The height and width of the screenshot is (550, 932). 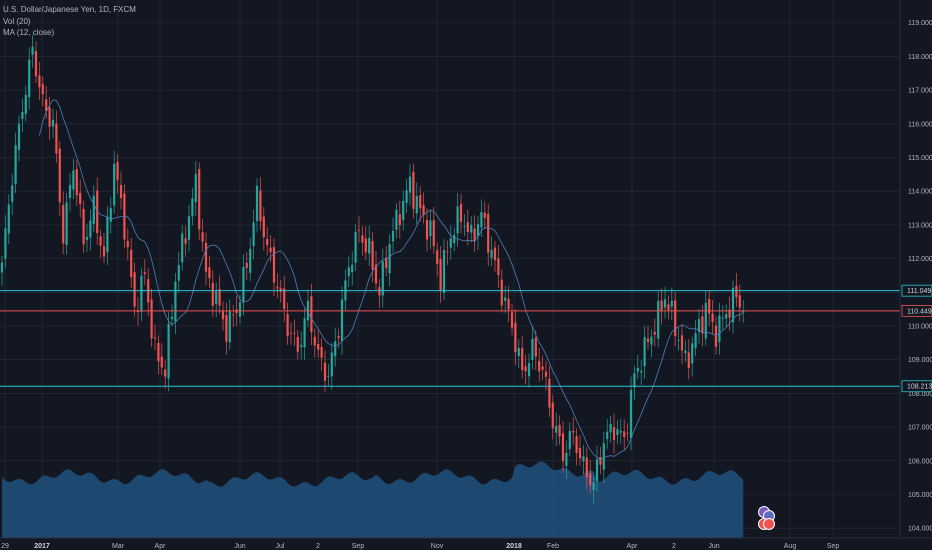 I want to click on volume-indicator-label: Vol (20), so click(x=17, y=21).